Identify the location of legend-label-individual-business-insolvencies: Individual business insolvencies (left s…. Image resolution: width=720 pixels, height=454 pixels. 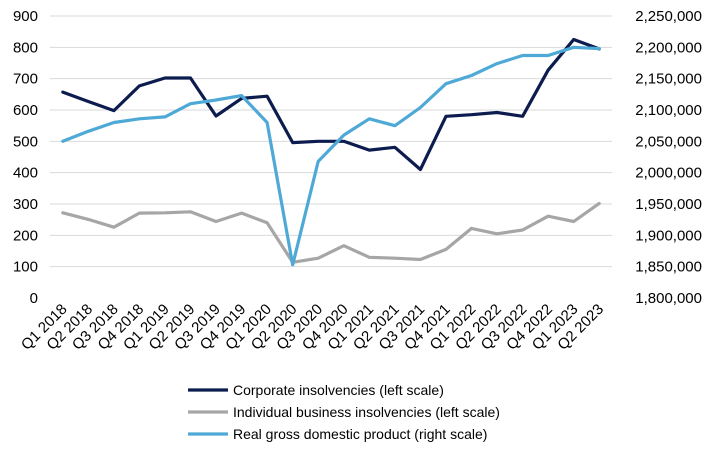
(366, 412).